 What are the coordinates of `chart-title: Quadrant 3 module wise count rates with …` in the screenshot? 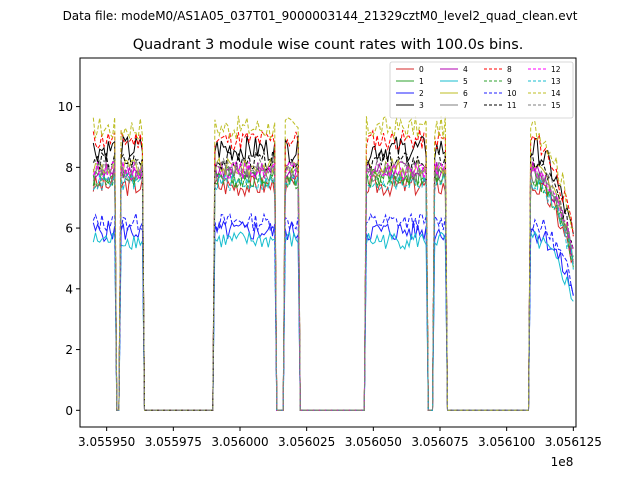 It's located at (328, 45).